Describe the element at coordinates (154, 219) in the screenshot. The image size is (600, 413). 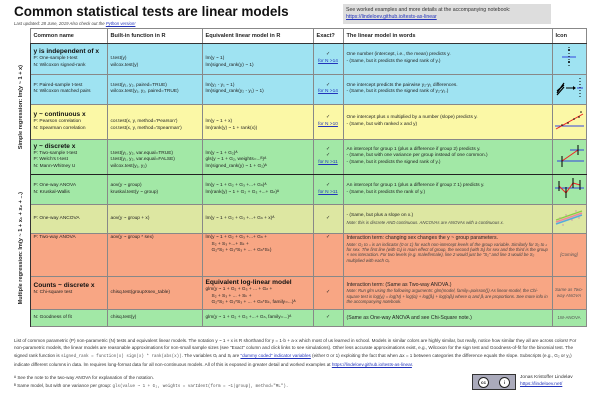
I see `cell-builtin: aov(y ~ group + x)` at that location.